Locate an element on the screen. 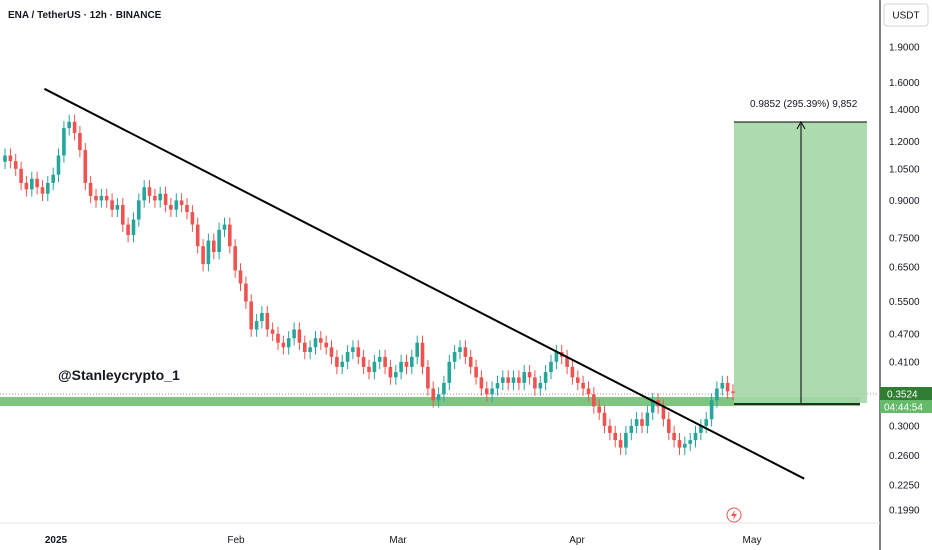  currency-button is located at coordinates (906, 15).